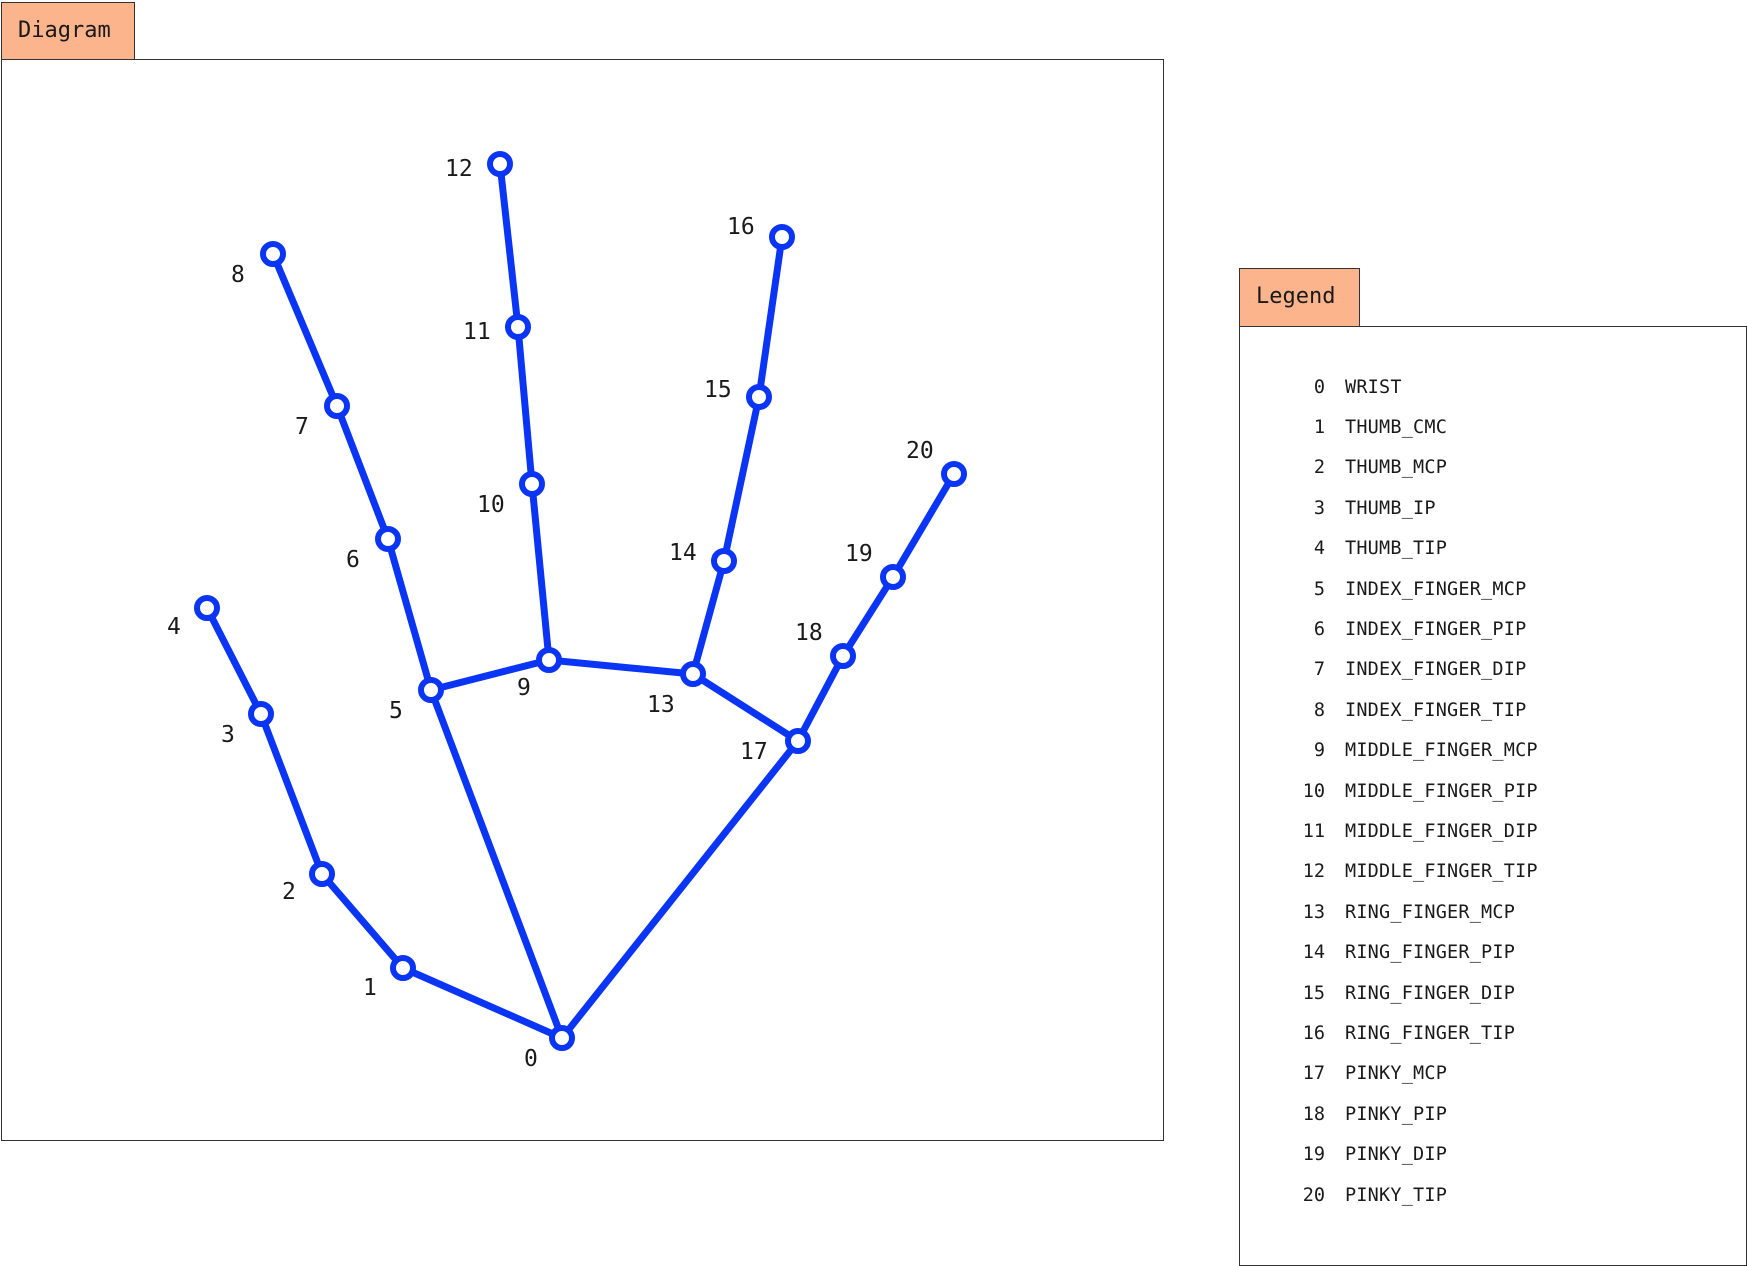  Describe the element at coordinates (491, 505) in the screenshot. I see `landmark-label-10: 10` at that location.